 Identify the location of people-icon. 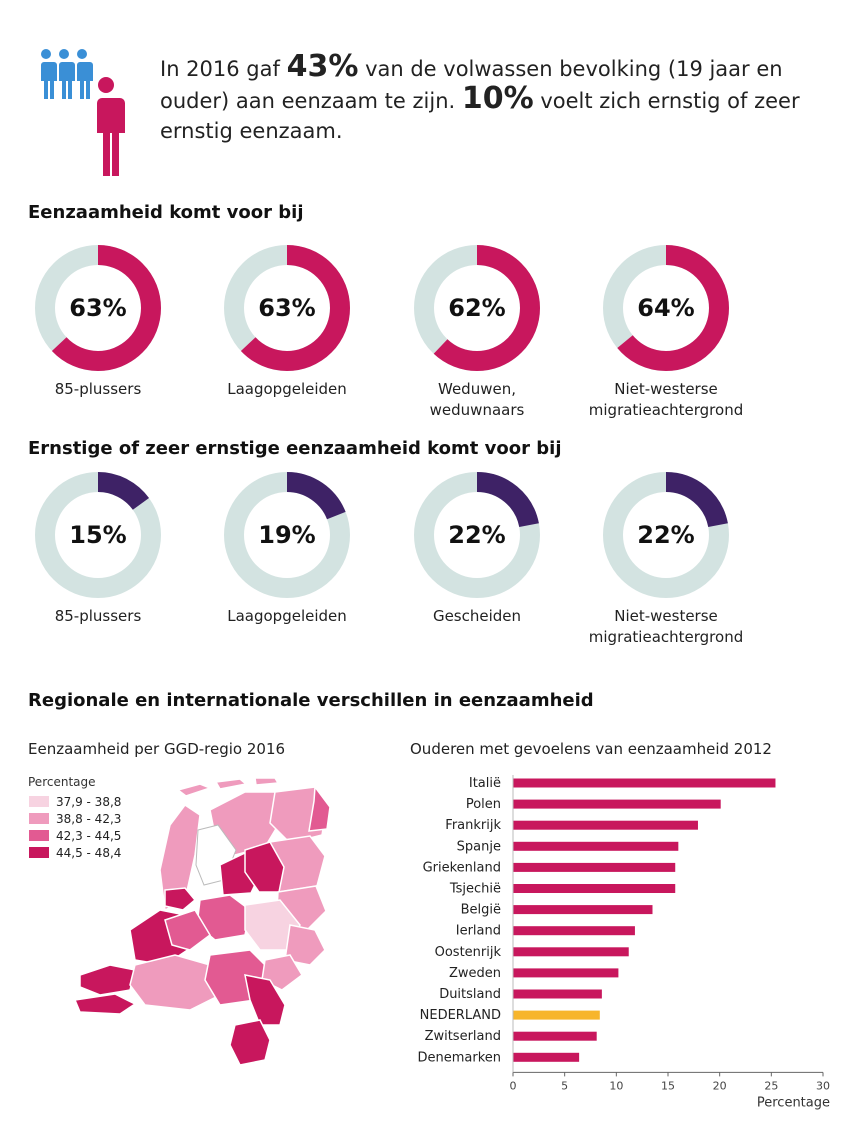
(81, 112).